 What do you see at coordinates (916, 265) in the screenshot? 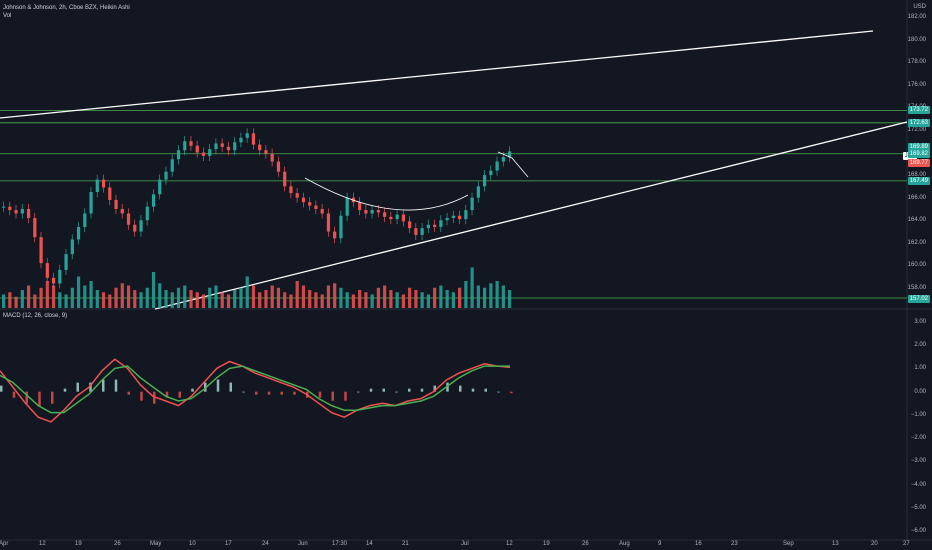
I see `price-tick-label: 160.00` at bounding box center [916, 265].